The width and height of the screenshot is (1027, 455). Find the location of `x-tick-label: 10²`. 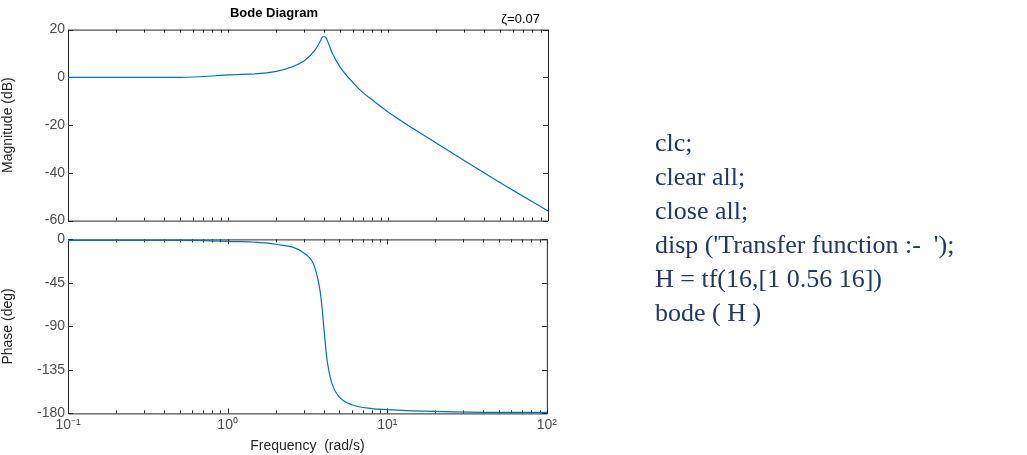

x-tick-label: 10² is located at coordinates (547, 423).